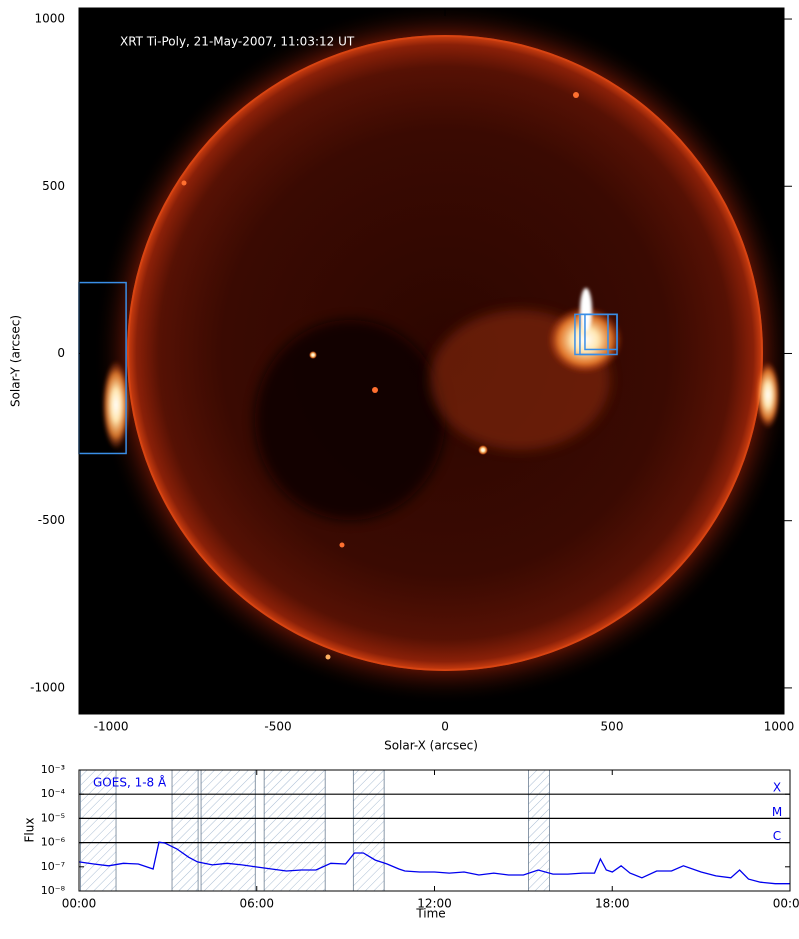  Describe the element at coordinates (53, 793) in the screenshot. I see `y-tick-label: 10⁻⁴` at that location.